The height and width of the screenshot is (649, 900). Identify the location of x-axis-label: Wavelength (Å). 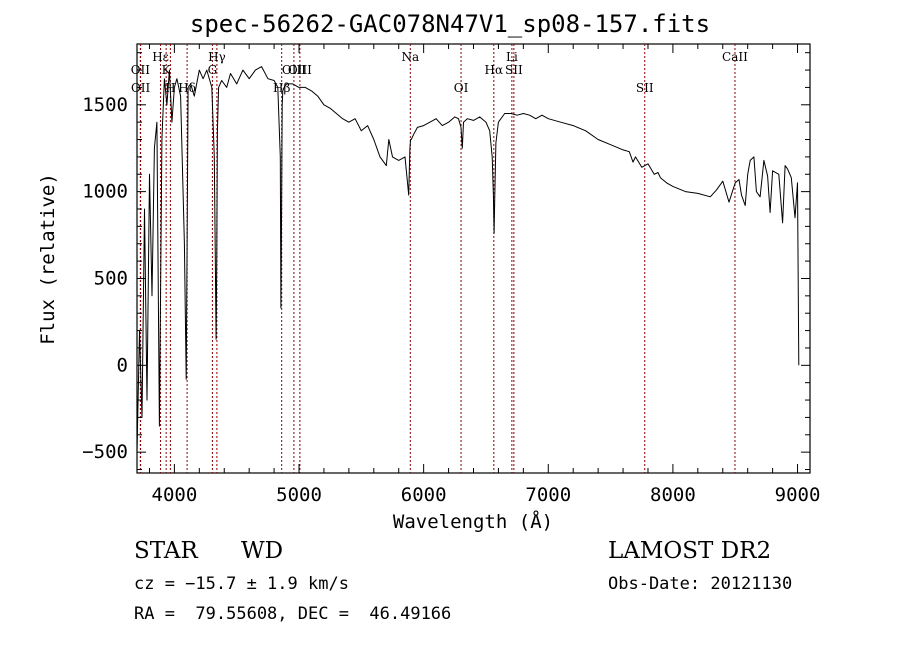
(473, 521).